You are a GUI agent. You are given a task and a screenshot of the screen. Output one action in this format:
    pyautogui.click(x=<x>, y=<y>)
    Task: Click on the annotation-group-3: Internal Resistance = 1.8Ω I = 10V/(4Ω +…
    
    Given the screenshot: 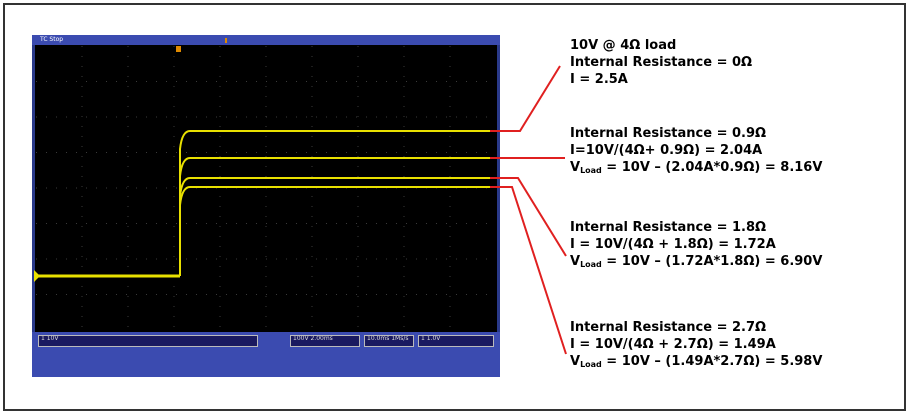 What is the action you would take?
    pyautogui.click(x=696, y=246)
    